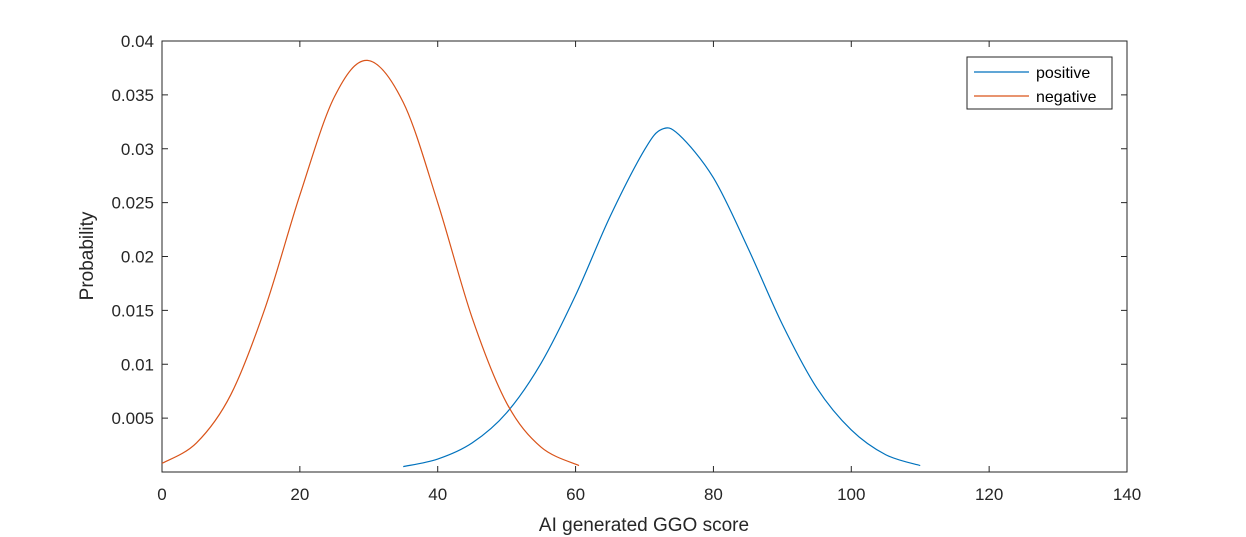 The height and width of the screenshot is (537, 1246). What do you see at coordinates (989, 494) in the screenshot?
I see `x-tick-label-6: 120` at bounding box center [989, 494].